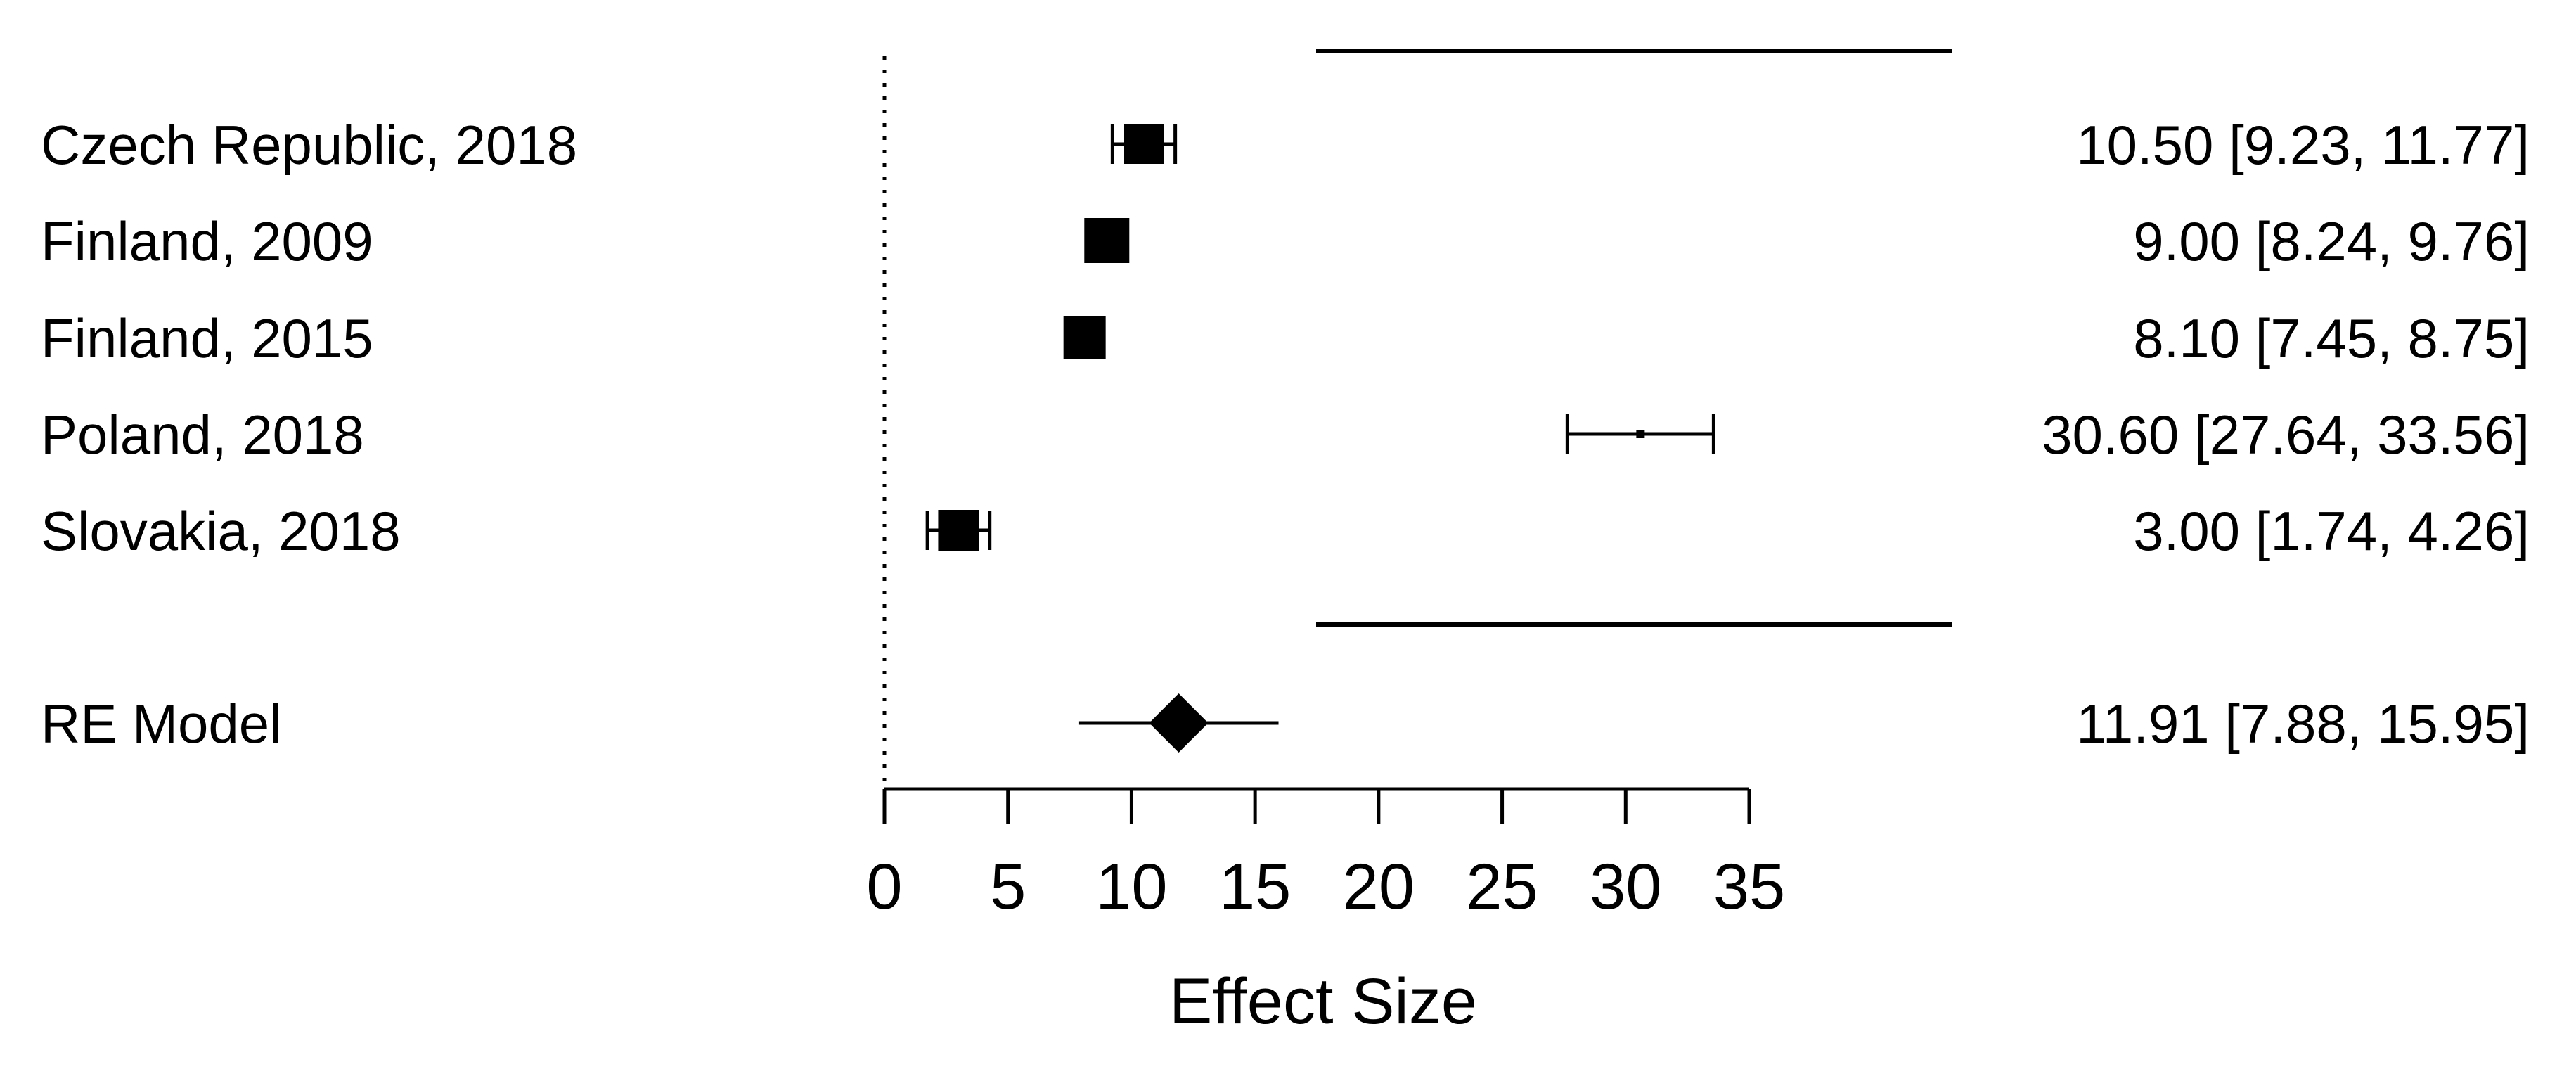 Image resolution: width=2576 pixels, height=1069 pixels. Describe the element at coordinates (1379, 887) in the screenshot. I see `x-tick-label: 20` at that location.